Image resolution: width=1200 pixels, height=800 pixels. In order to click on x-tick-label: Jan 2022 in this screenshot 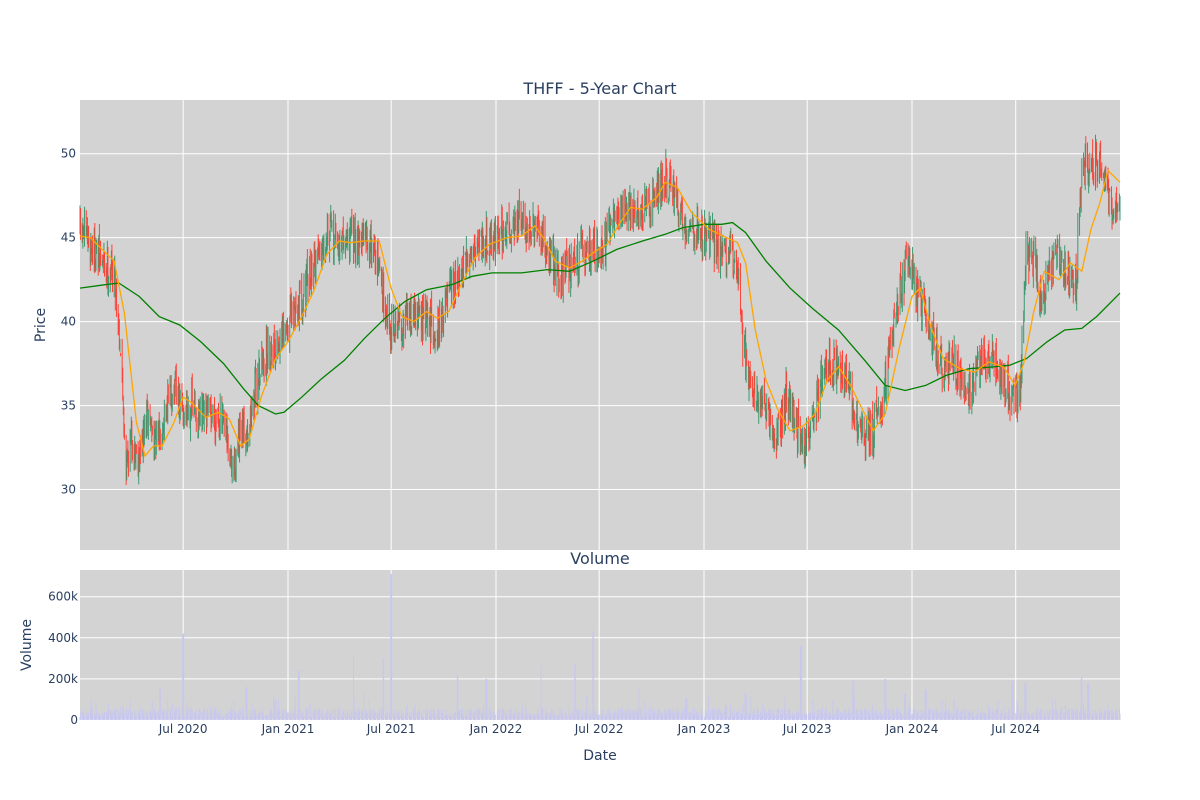, I will do `click(496, 729)`.